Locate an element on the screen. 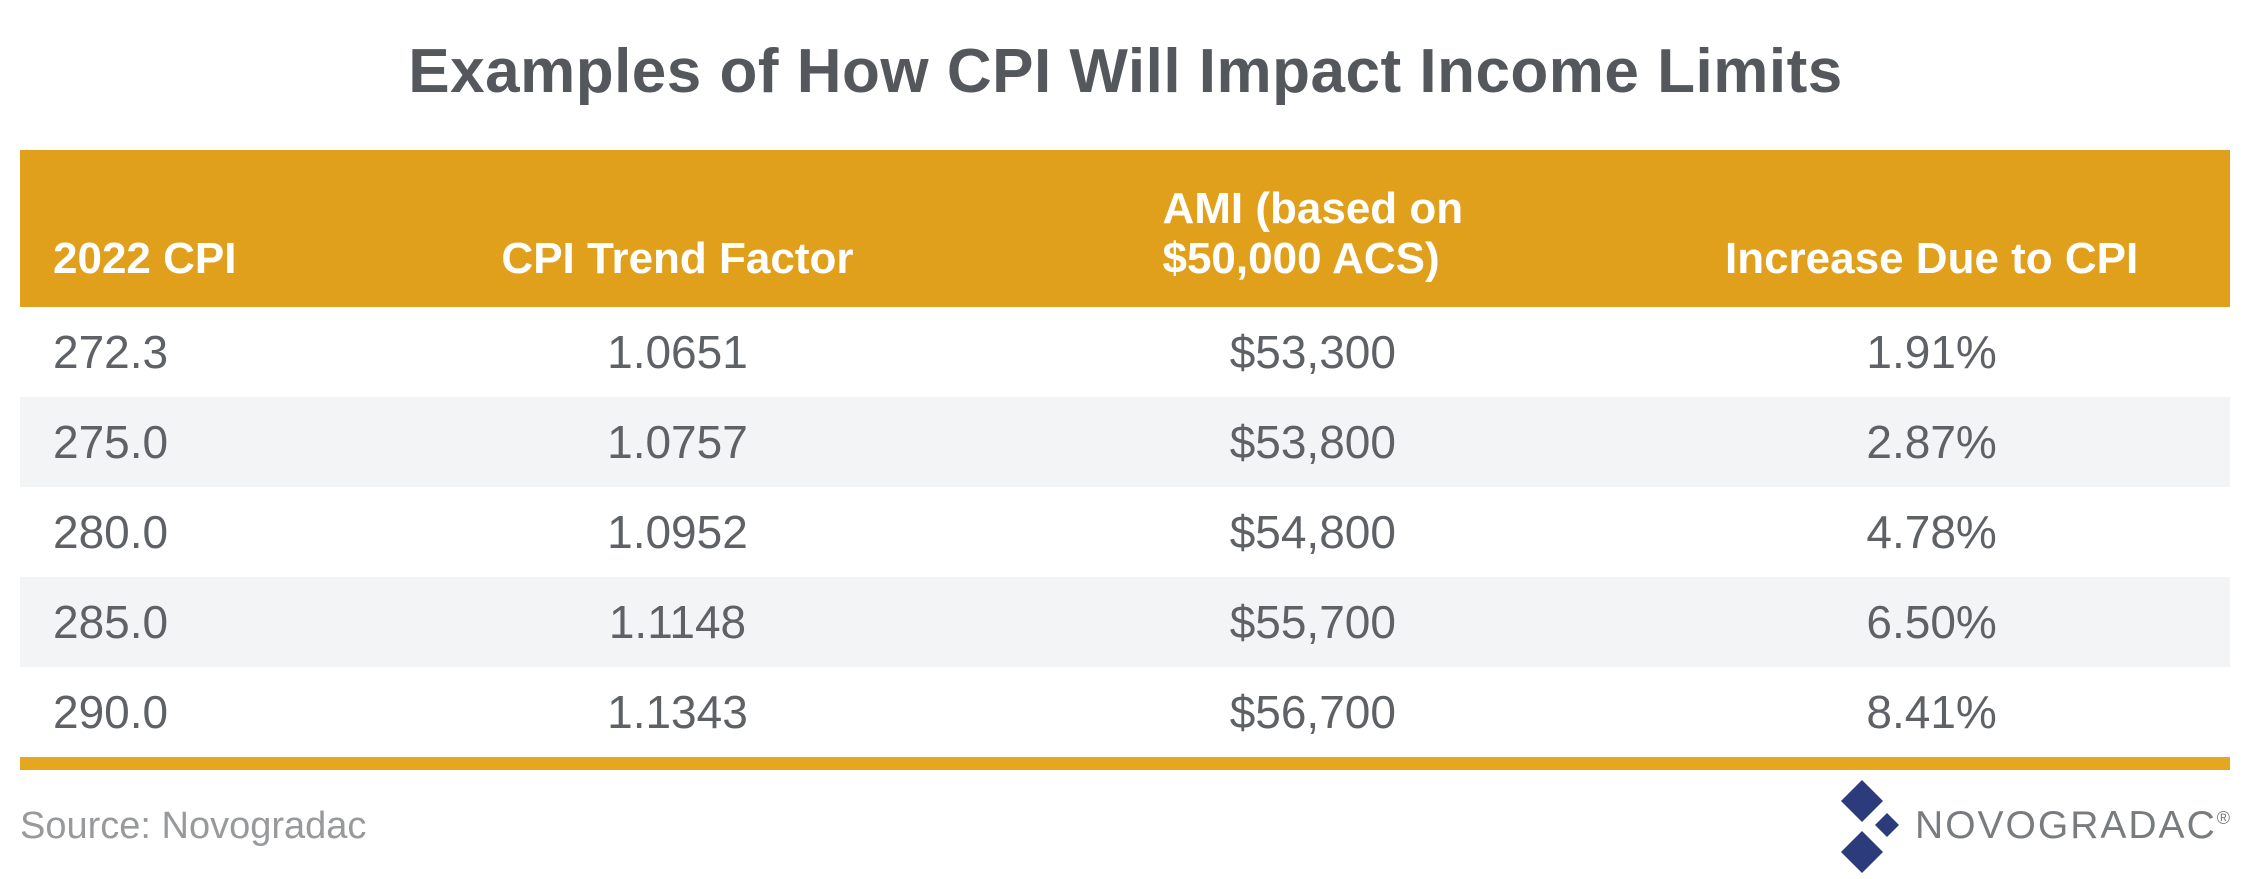 This screenshot has height=879, width=2251. table-cell-trend-factor: 1.1148 is located at coordinates (677, 622).